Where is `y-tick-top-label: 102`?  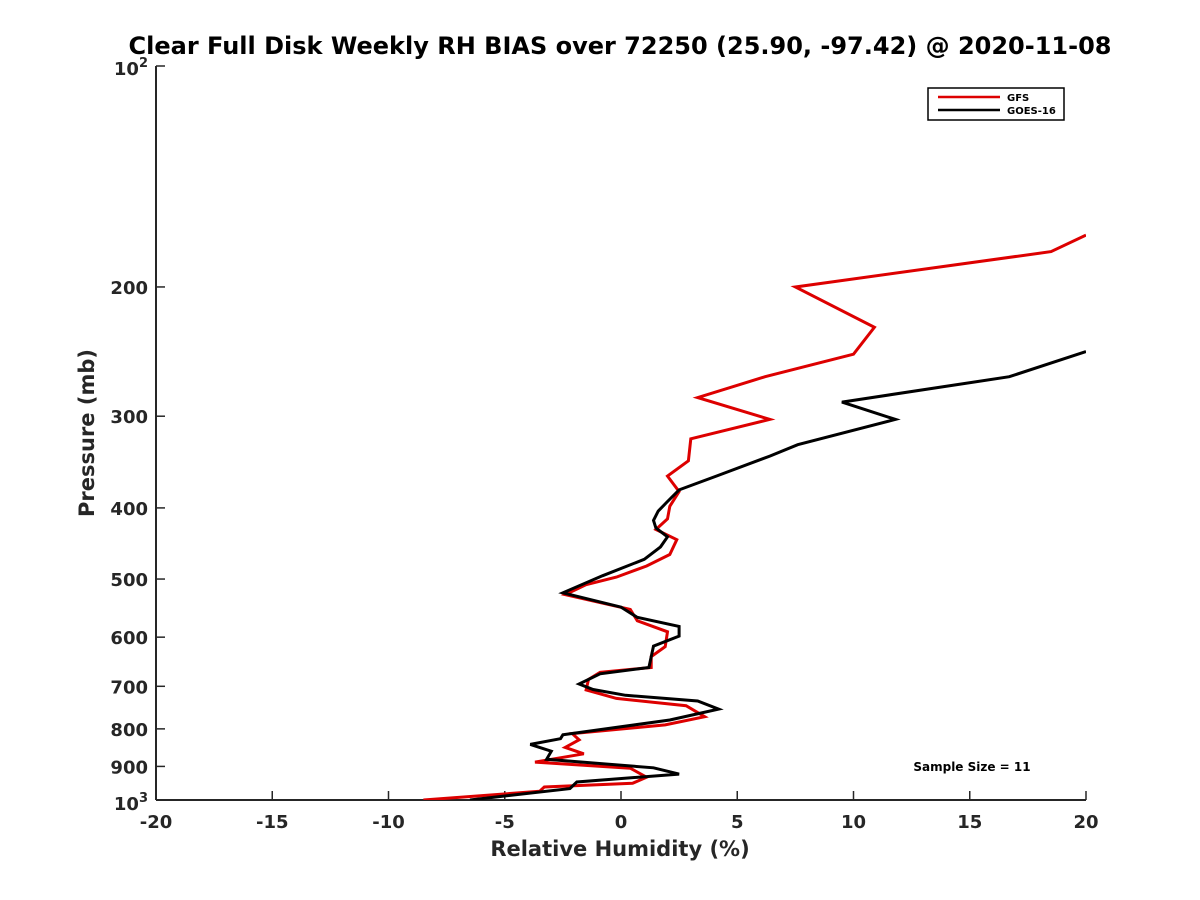 y-tick-top-label: 102 is located at coordinates (131, 68).